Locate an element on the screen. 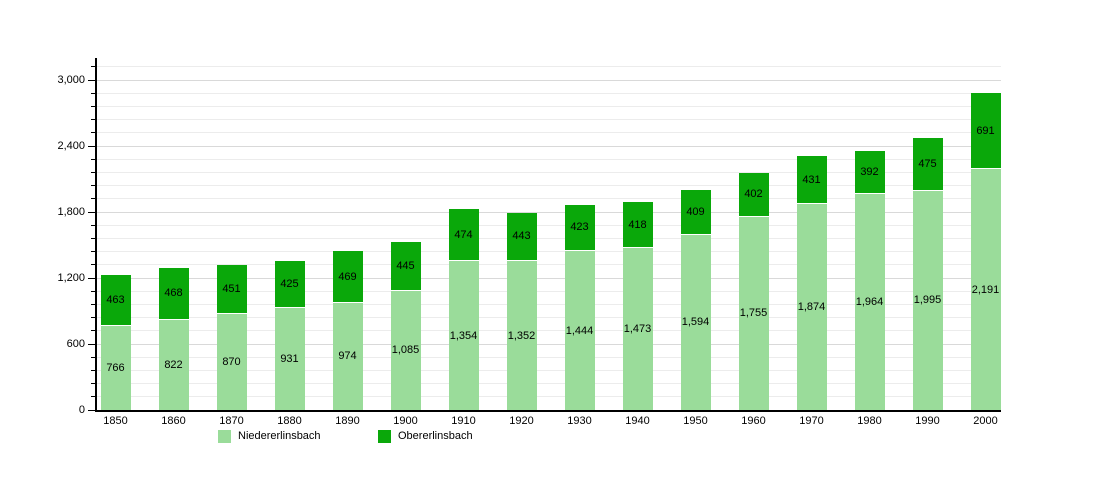 The image size is (1100, 500). bar-value-label: 418 is located at coordinates (637, 224).